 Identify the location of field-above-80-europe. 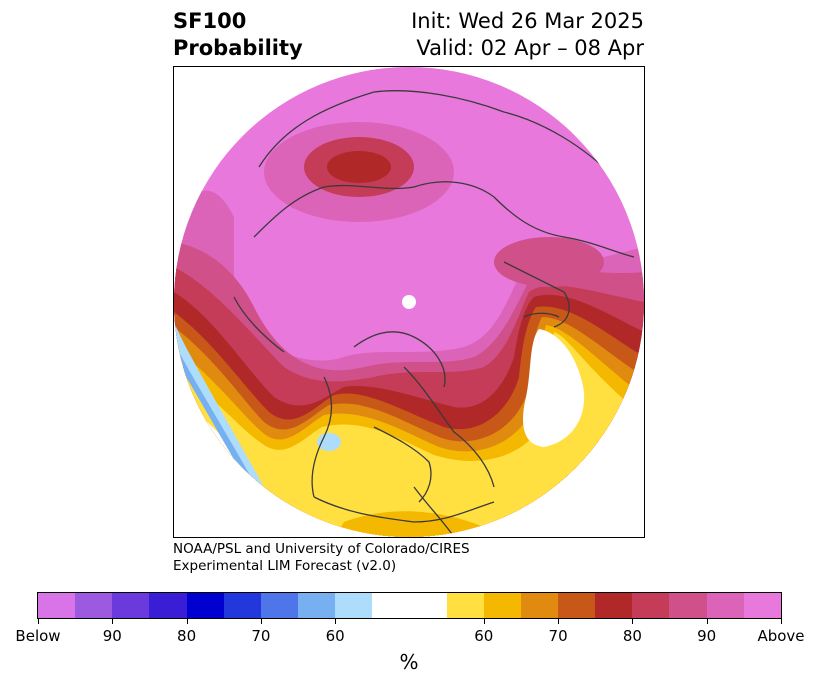
(549, 262).